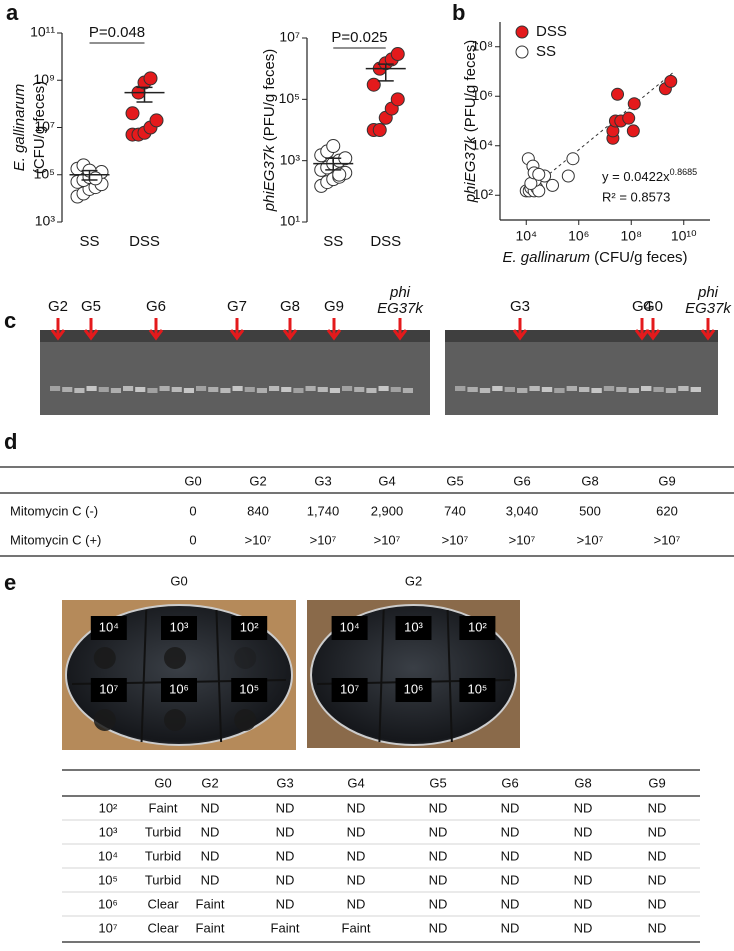 The height and width of the screenshot is (951, 734). What do you see at coordinates (108, 903) in the screenshot?
I see `row-label: 10⁶` at bounding box center [108, 903].